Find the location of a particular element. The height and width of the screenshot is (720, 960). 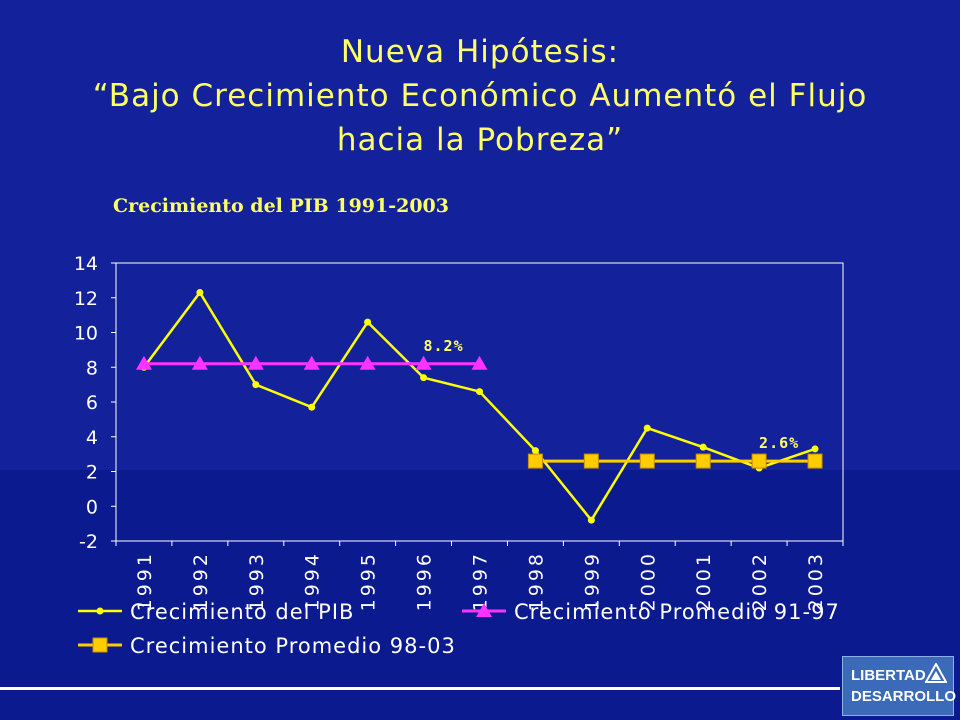

triangle-logo-icon is located at coordinates (936, 673).